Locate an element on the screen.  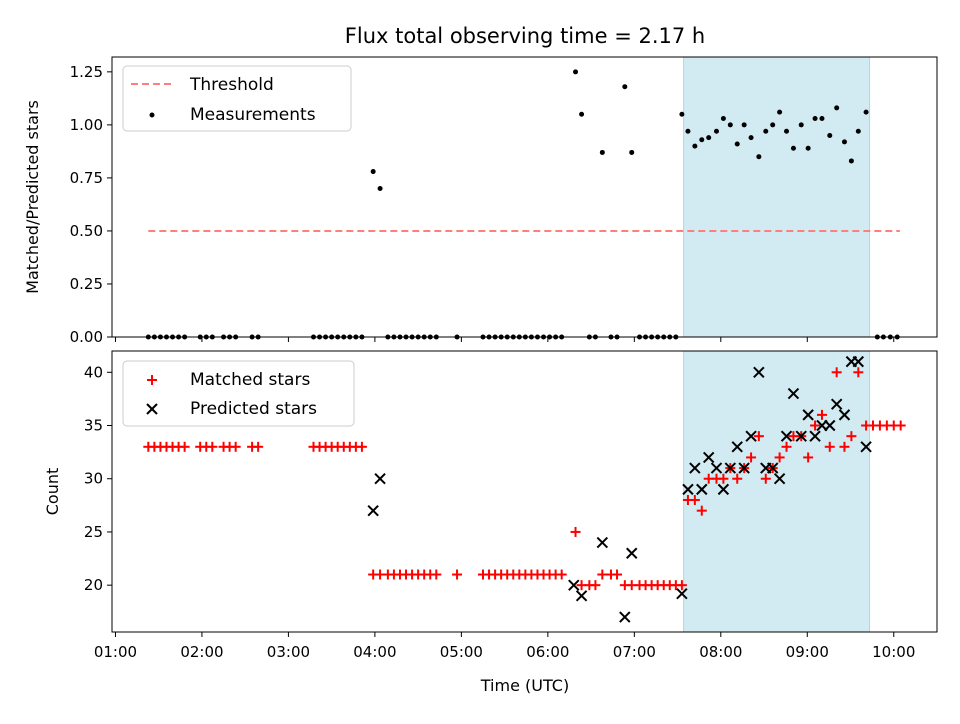
x-tick-label: 03:00 is located at coordinates (288, 652).